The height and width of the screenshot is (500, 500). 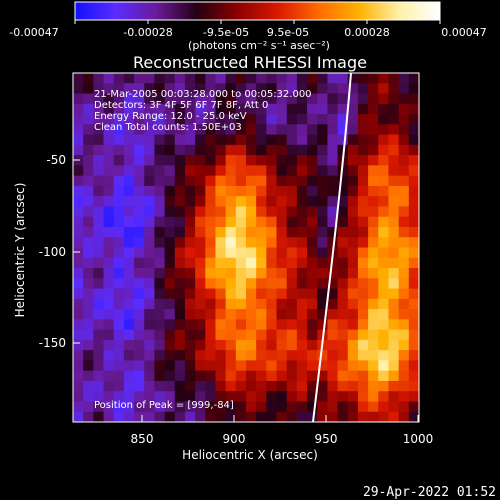 What do you see at coordinates (147, 32) in the screenshot?
I see `colorbar-tick-label: -0.00028` at bounding box center [147, 32].